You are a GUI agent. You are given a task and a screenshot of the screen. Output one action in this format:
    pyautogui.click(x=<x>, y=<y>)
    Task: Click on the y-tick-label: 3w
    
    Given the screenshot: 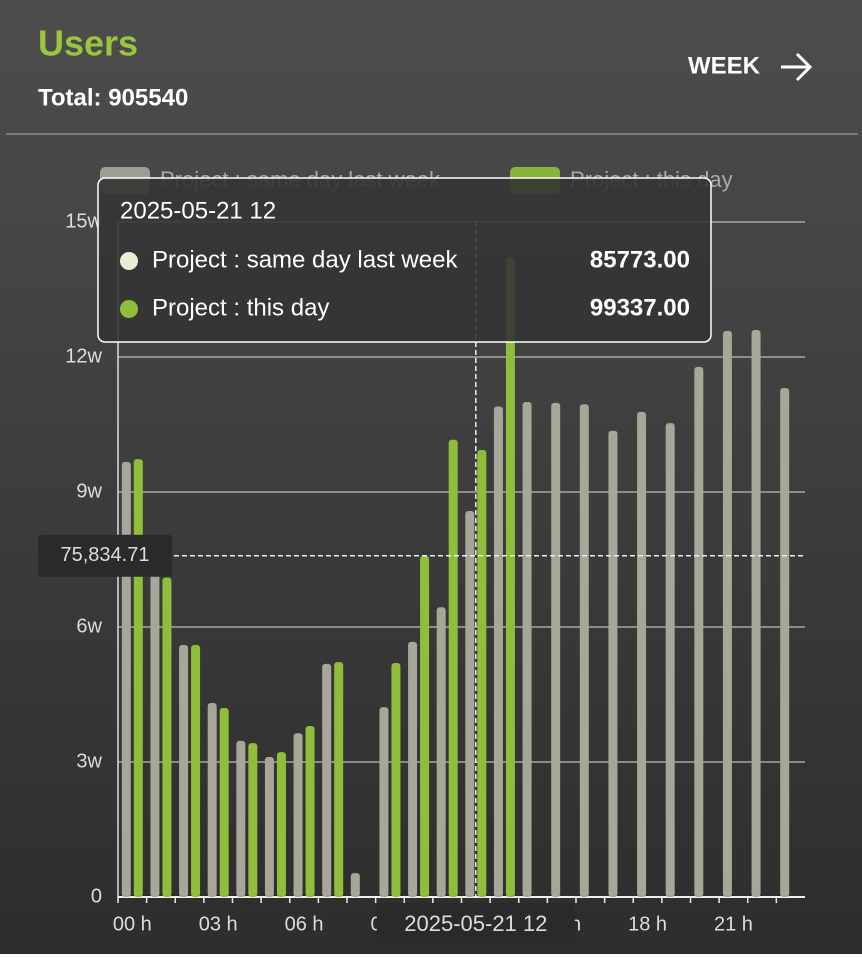 What is the action you would take?
    pyautogui.click(x=89, y=761)
    